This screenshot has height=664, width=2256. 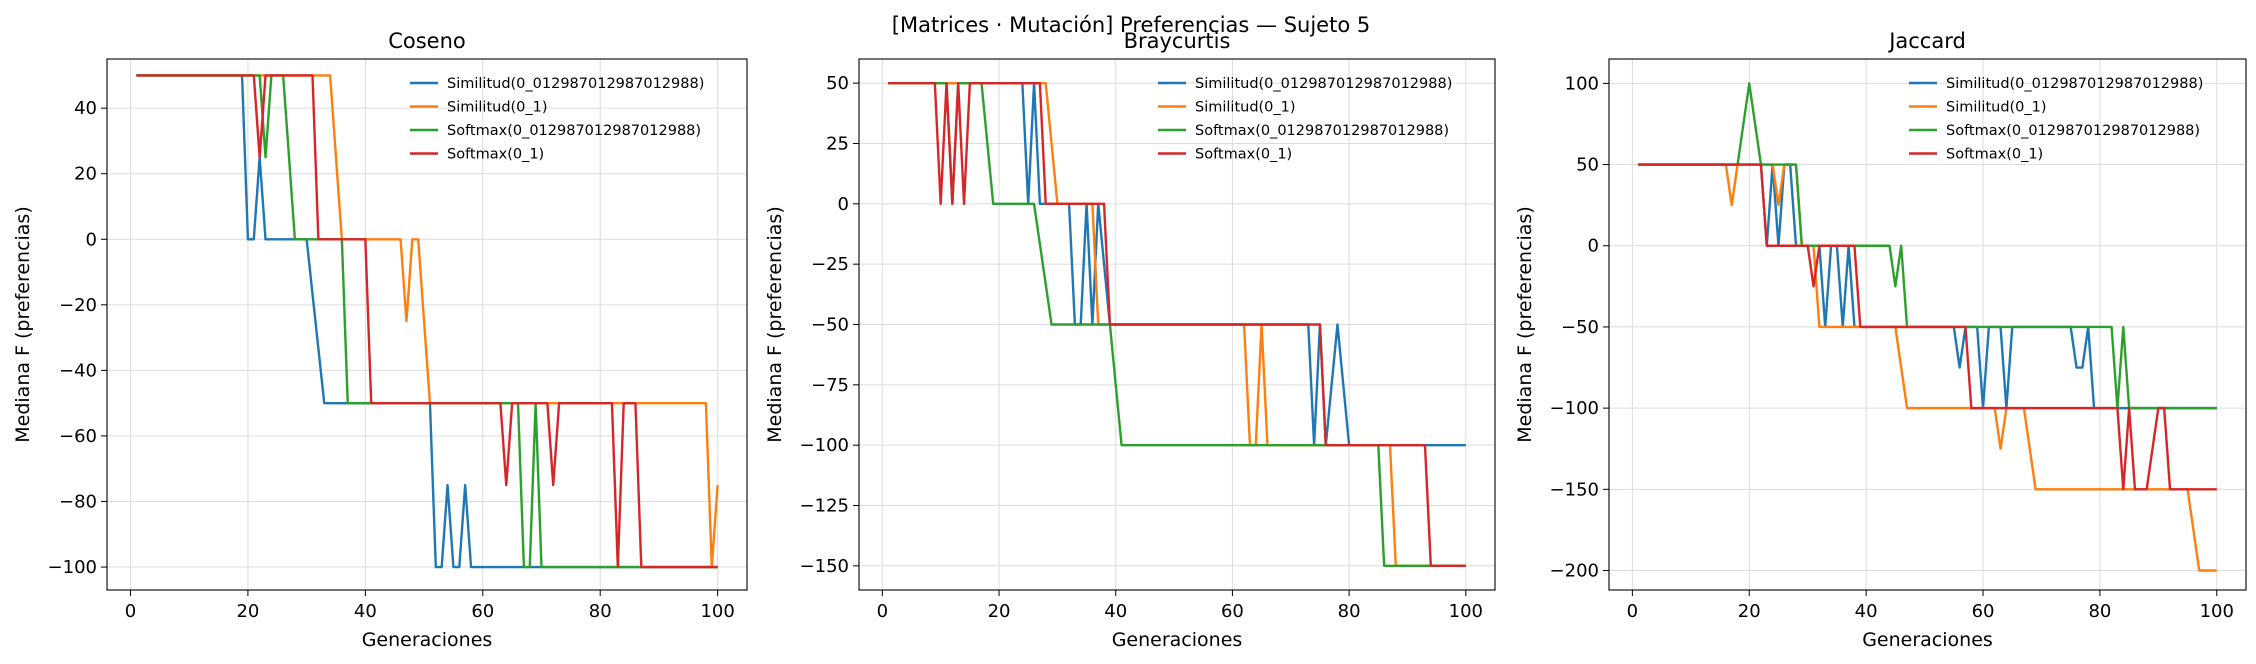 What do you see at coordinates (837, 143) in the screenshot?
I see `y-tick-label: 25` at bounding box center [837, 143].